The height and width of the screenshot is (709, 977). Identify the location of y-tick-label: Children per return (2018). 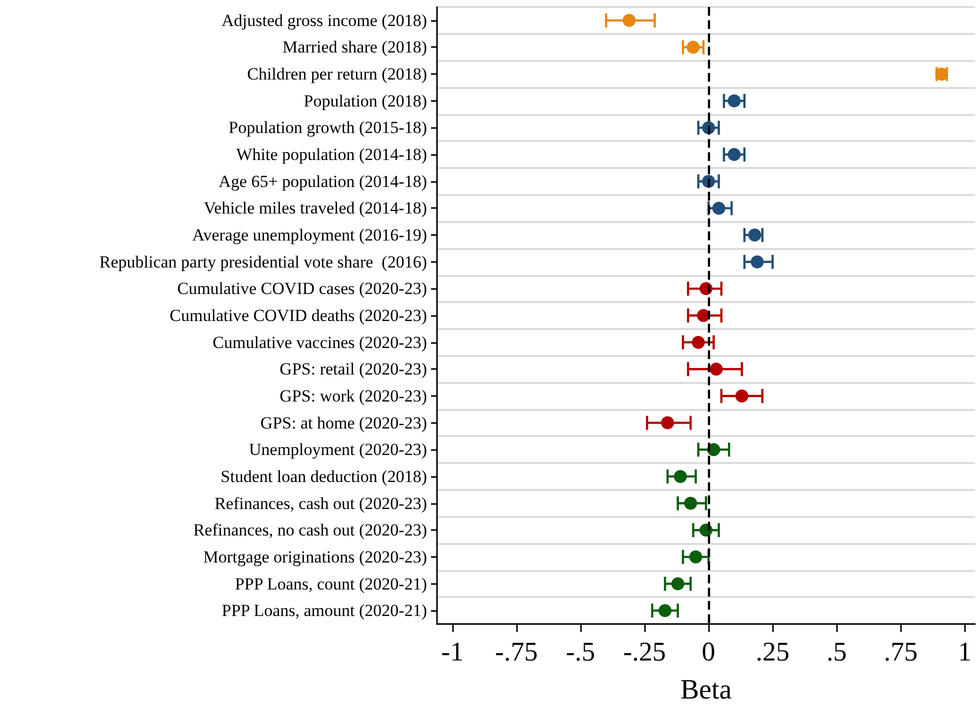
(337, 74).